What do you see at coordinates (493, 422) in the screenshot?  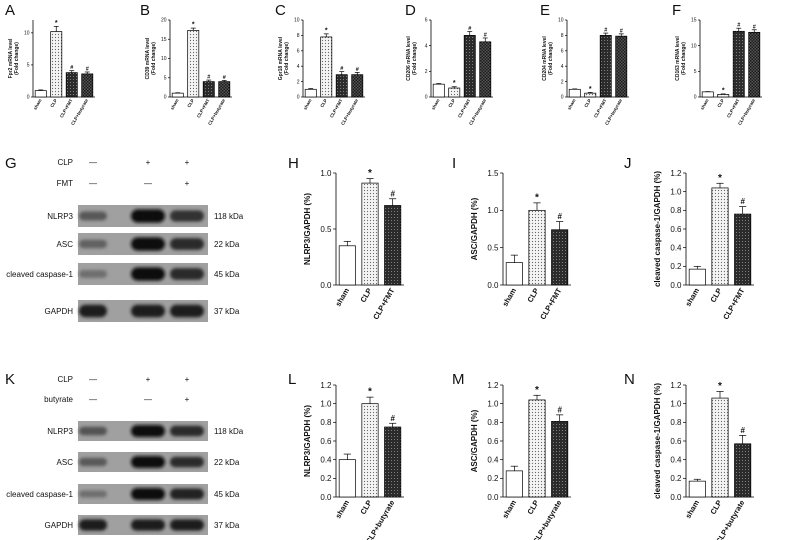 I see `y-tick-label: 0.8` at bounding box center [493, 422].